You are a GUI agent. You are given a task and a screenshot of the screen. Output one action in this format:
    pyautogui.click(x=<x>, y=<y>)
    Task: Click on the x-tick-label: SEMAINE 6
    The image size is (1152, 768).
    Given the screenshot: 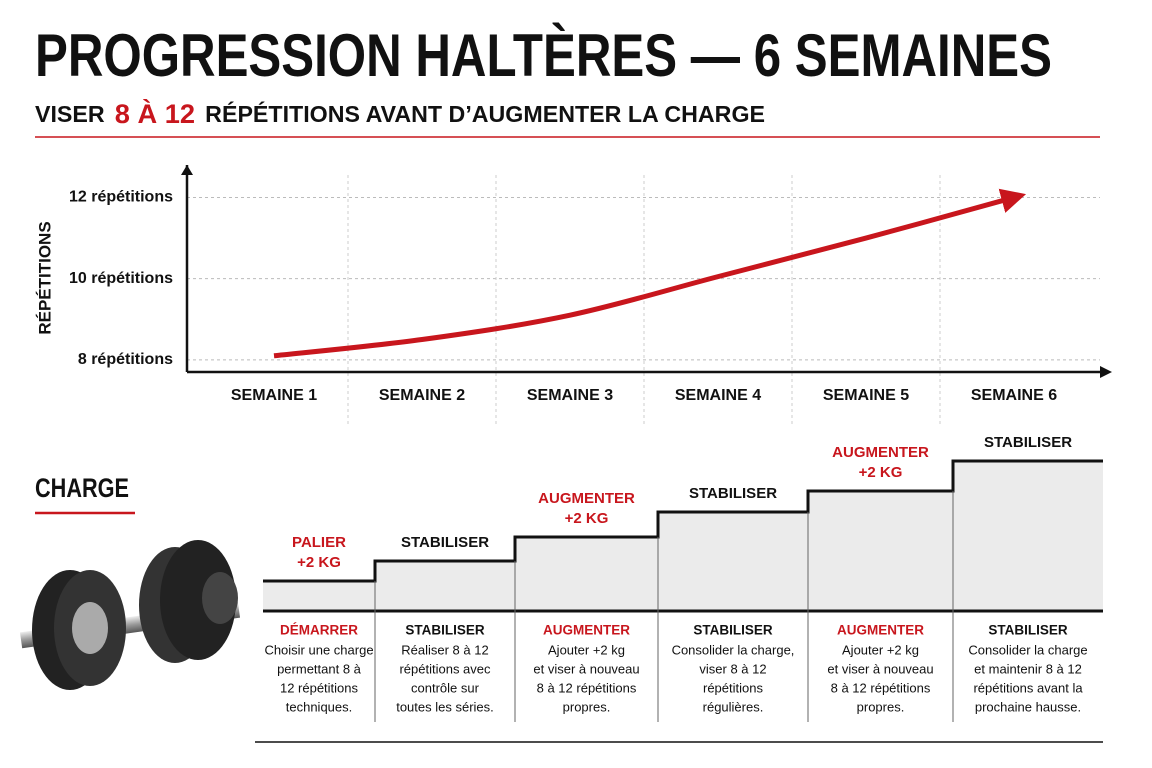 What is the action you would take?
    pyautogui.click(x=1014, y=395)
    